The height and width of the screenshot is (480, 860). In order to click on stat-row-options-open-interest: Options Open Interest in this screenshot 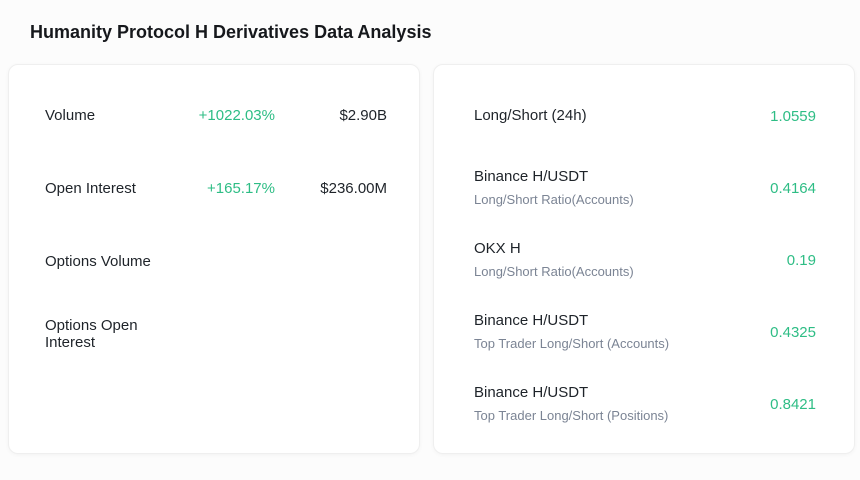, I will do `click(216, 334)`.